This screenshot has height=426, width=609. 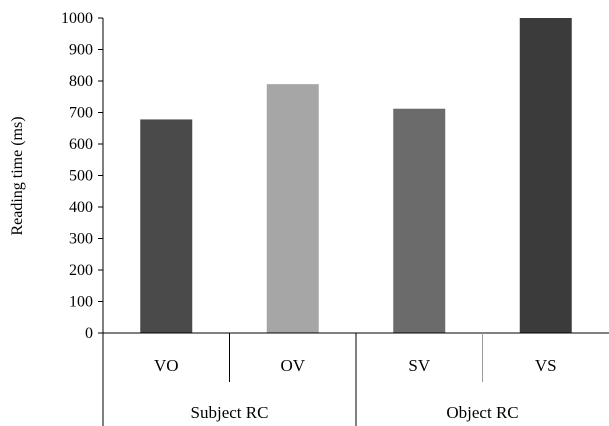 I want to click on bar-sv, so click(x=419, y=220).